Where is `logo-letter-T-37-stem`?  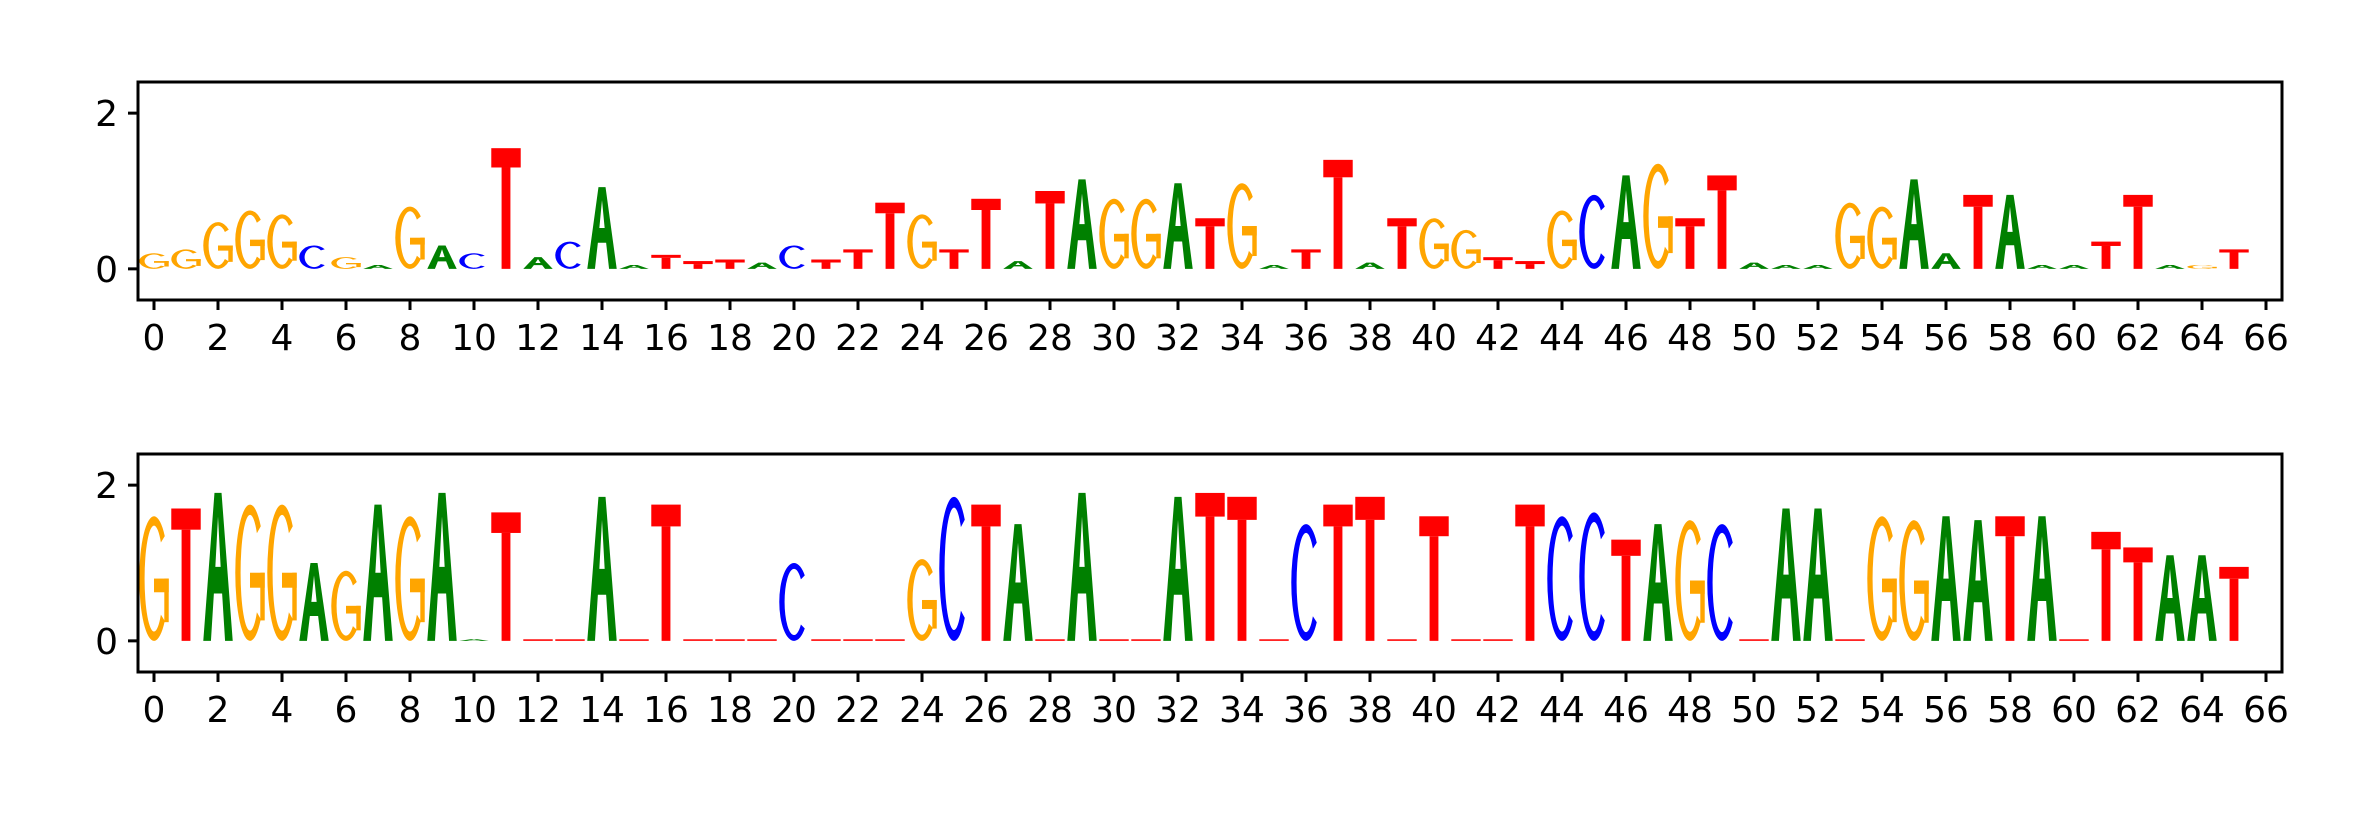
logo-letter-T-37-stem is located at coordinates (1338, 223).